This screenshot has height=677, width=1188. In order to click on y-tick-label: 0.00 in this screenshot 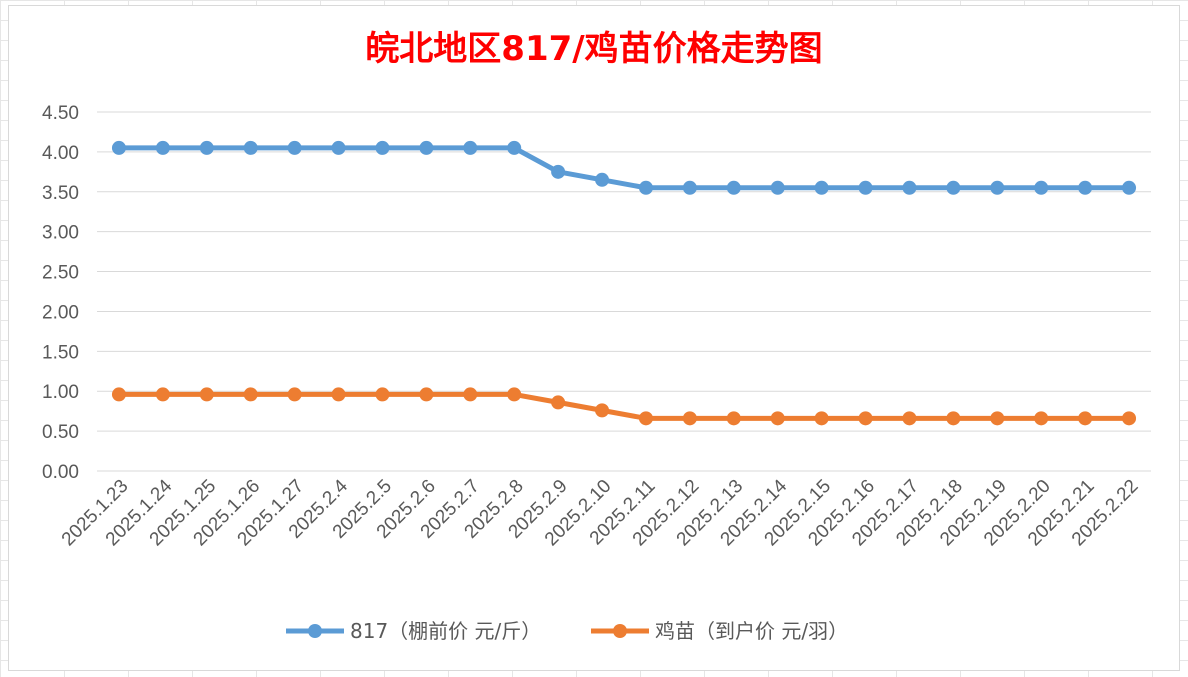, I will do `click(60, 472)`.